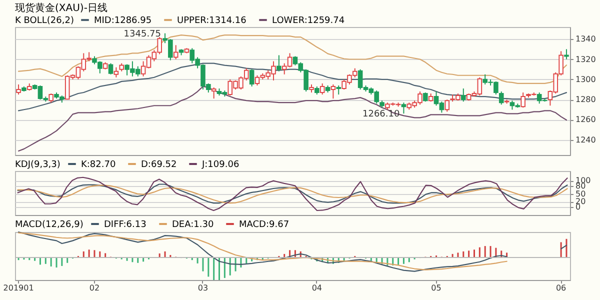 This screenshot has height=300, width=600. Describe the element at coordinates (49, 225) in the screenshot. I see `legend-title: MACD(12,26,9)` at that location.